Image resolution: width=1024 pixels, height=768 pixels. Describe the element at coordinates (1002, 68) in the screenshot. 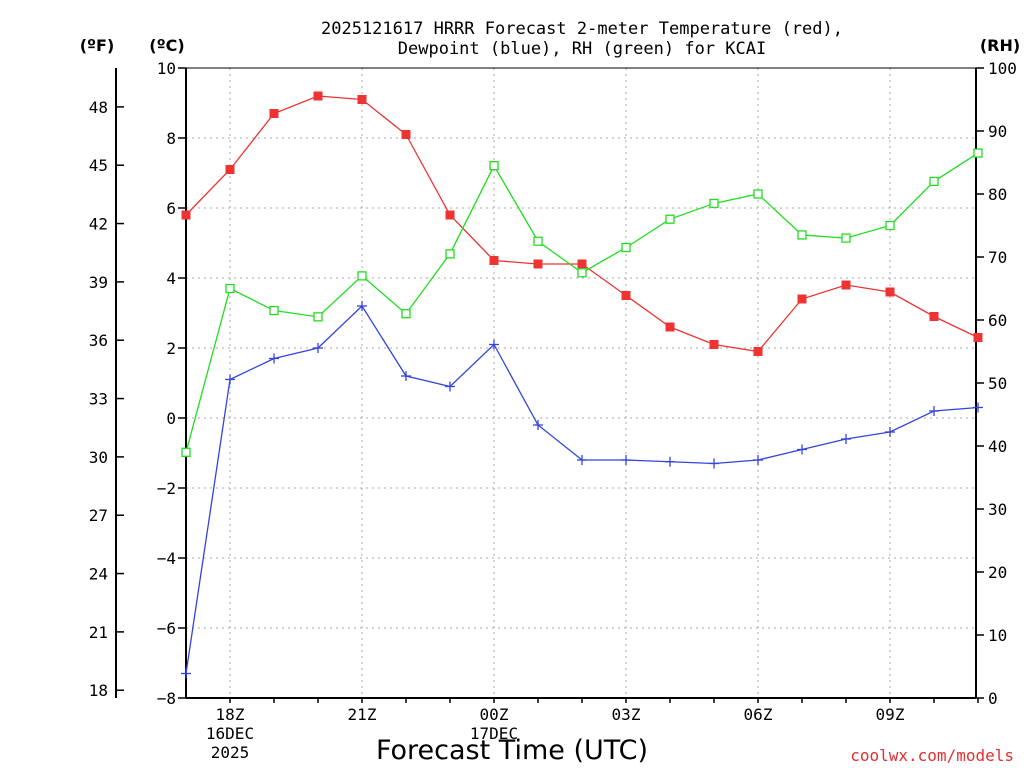

I see `rh-tick-label: 100` at that location.